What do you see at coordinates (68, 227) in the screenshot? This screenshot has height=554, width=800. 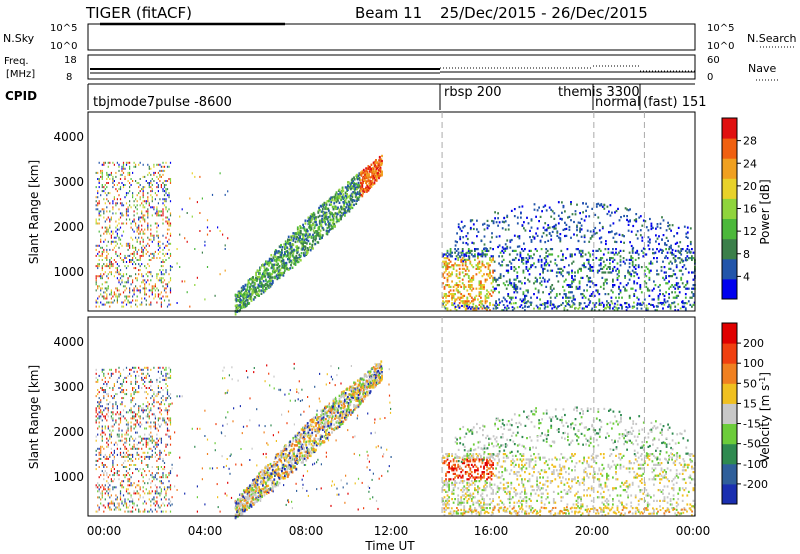 I see `power-ytick-2000: 2000` at bounding box center [68, 227].